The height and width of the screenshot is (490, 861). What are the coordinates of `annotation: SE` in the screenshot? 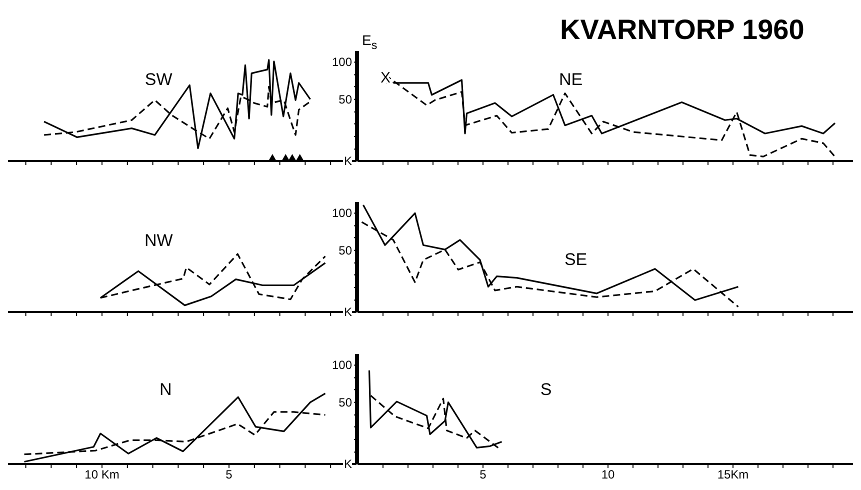 It's located at (575, 260).